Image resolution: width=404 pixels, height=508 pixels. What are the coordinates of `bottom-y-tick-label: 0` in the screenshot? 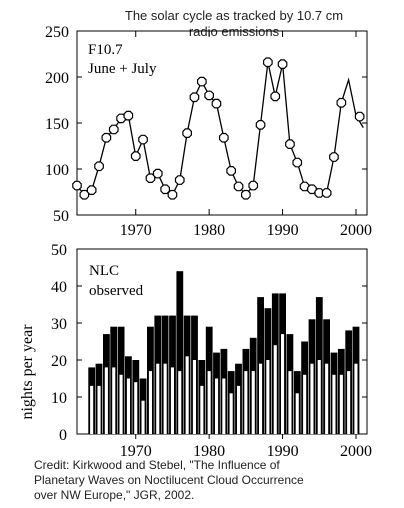 It's located at (63, 435).